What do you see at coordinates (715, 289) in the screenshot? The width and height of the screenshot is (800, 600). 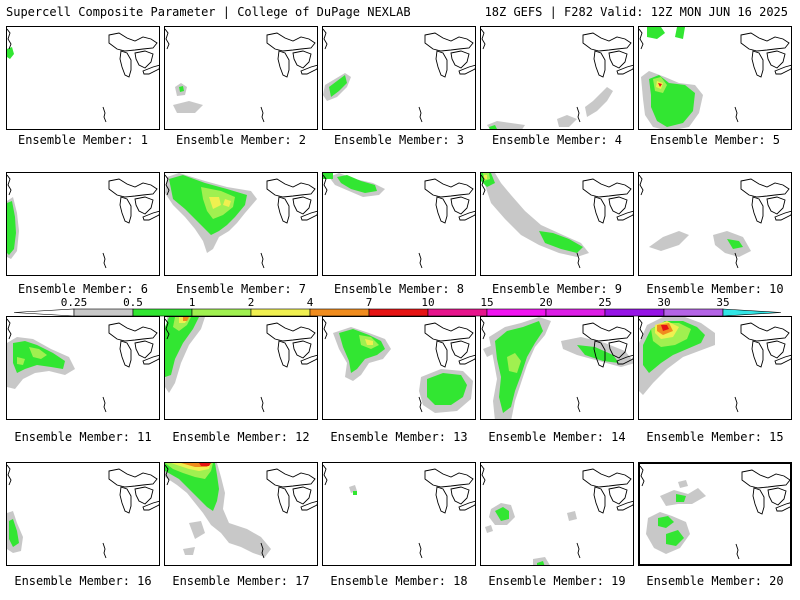 I see `ensemble-member-label: Ensemble Member: 10` at bounding box center [715, 289].